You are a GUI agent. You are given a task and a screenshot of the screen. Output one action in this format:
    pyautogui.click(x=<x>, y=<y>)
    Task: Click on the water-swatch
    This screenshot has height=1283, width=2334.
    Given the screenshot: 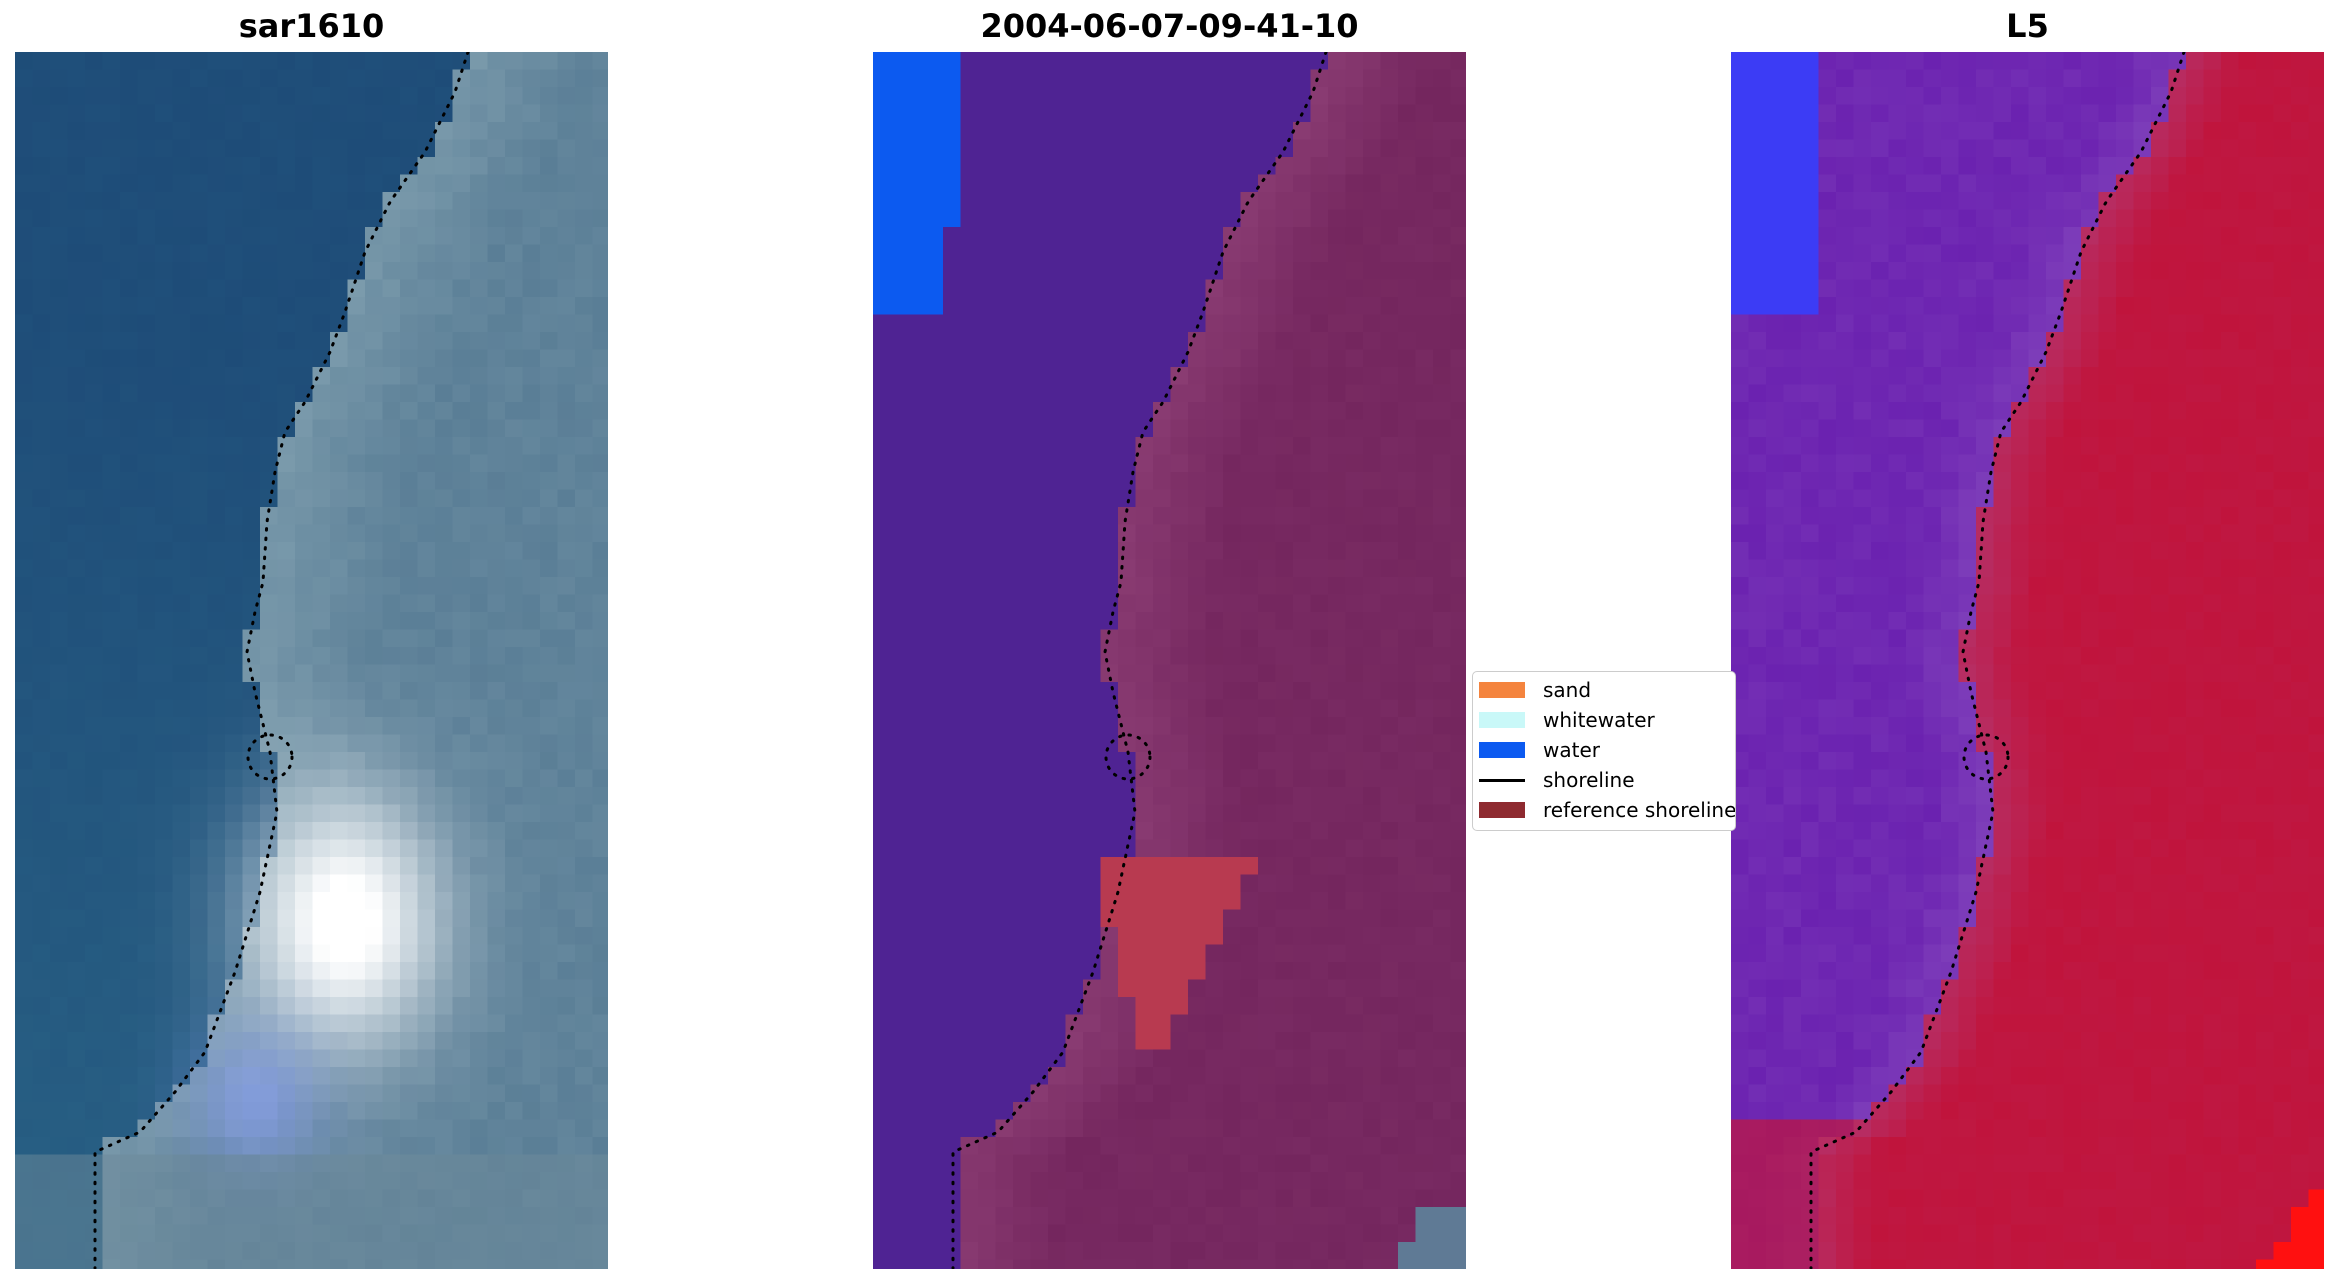 What is the action you would take?
    pyautogui.click(x=1502, y=750)
    